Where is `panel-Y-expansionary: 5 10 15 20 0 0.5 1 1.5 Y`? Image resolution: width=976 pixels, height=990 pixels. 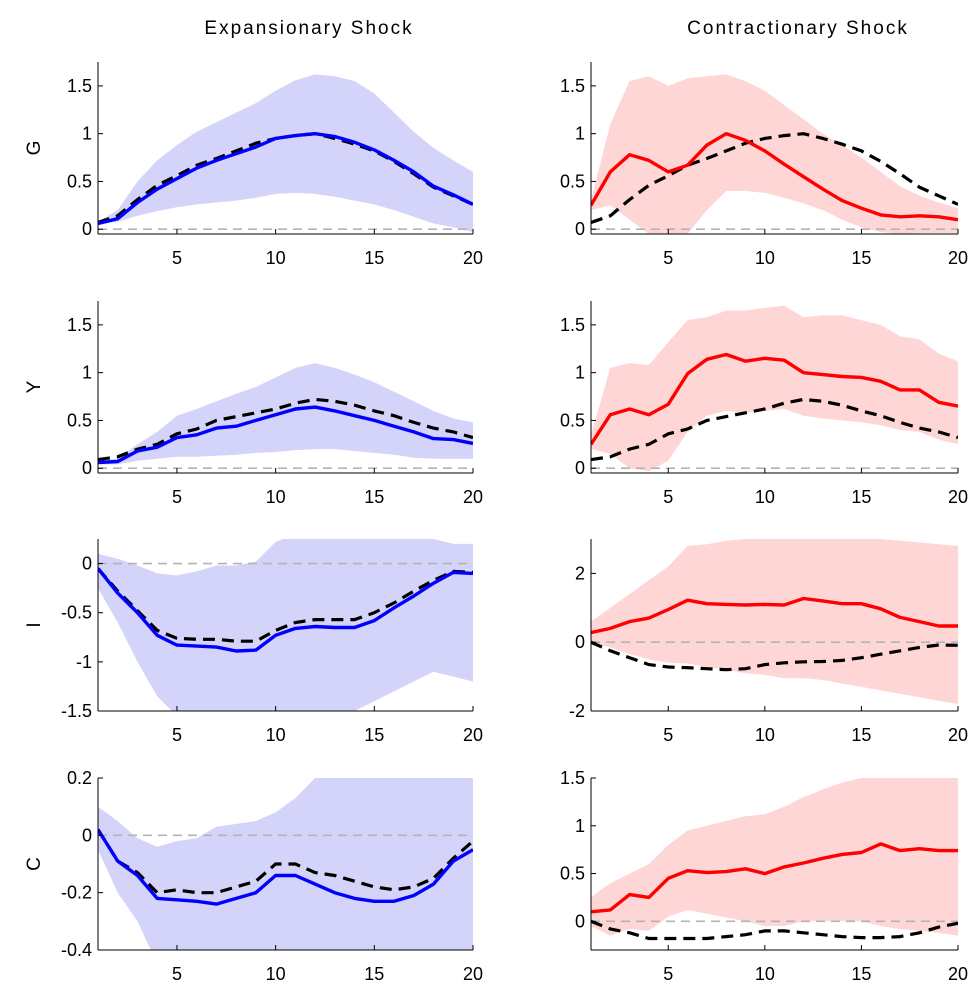 panel-Y-expansionary: 5 10 15 20 0 0.5 1 1.5 Y is located at coordinates (253, 404).